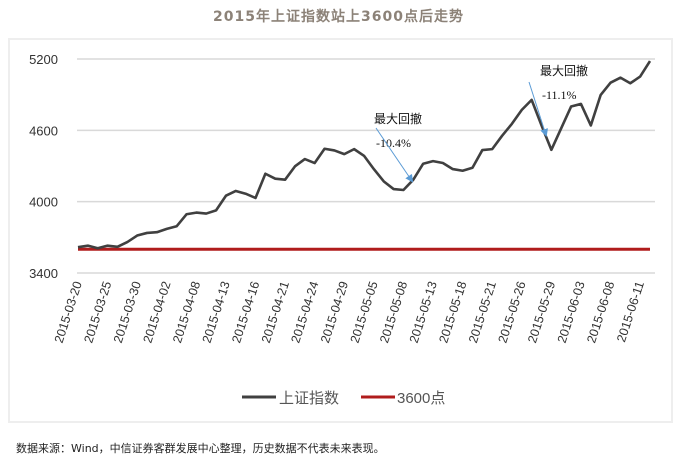 Image resolution: width=677 pixels, height=456 pixels. Describe the element at coordinates (43, 130) in the screenshot. I see `y-tick-label: 4600` at that location.